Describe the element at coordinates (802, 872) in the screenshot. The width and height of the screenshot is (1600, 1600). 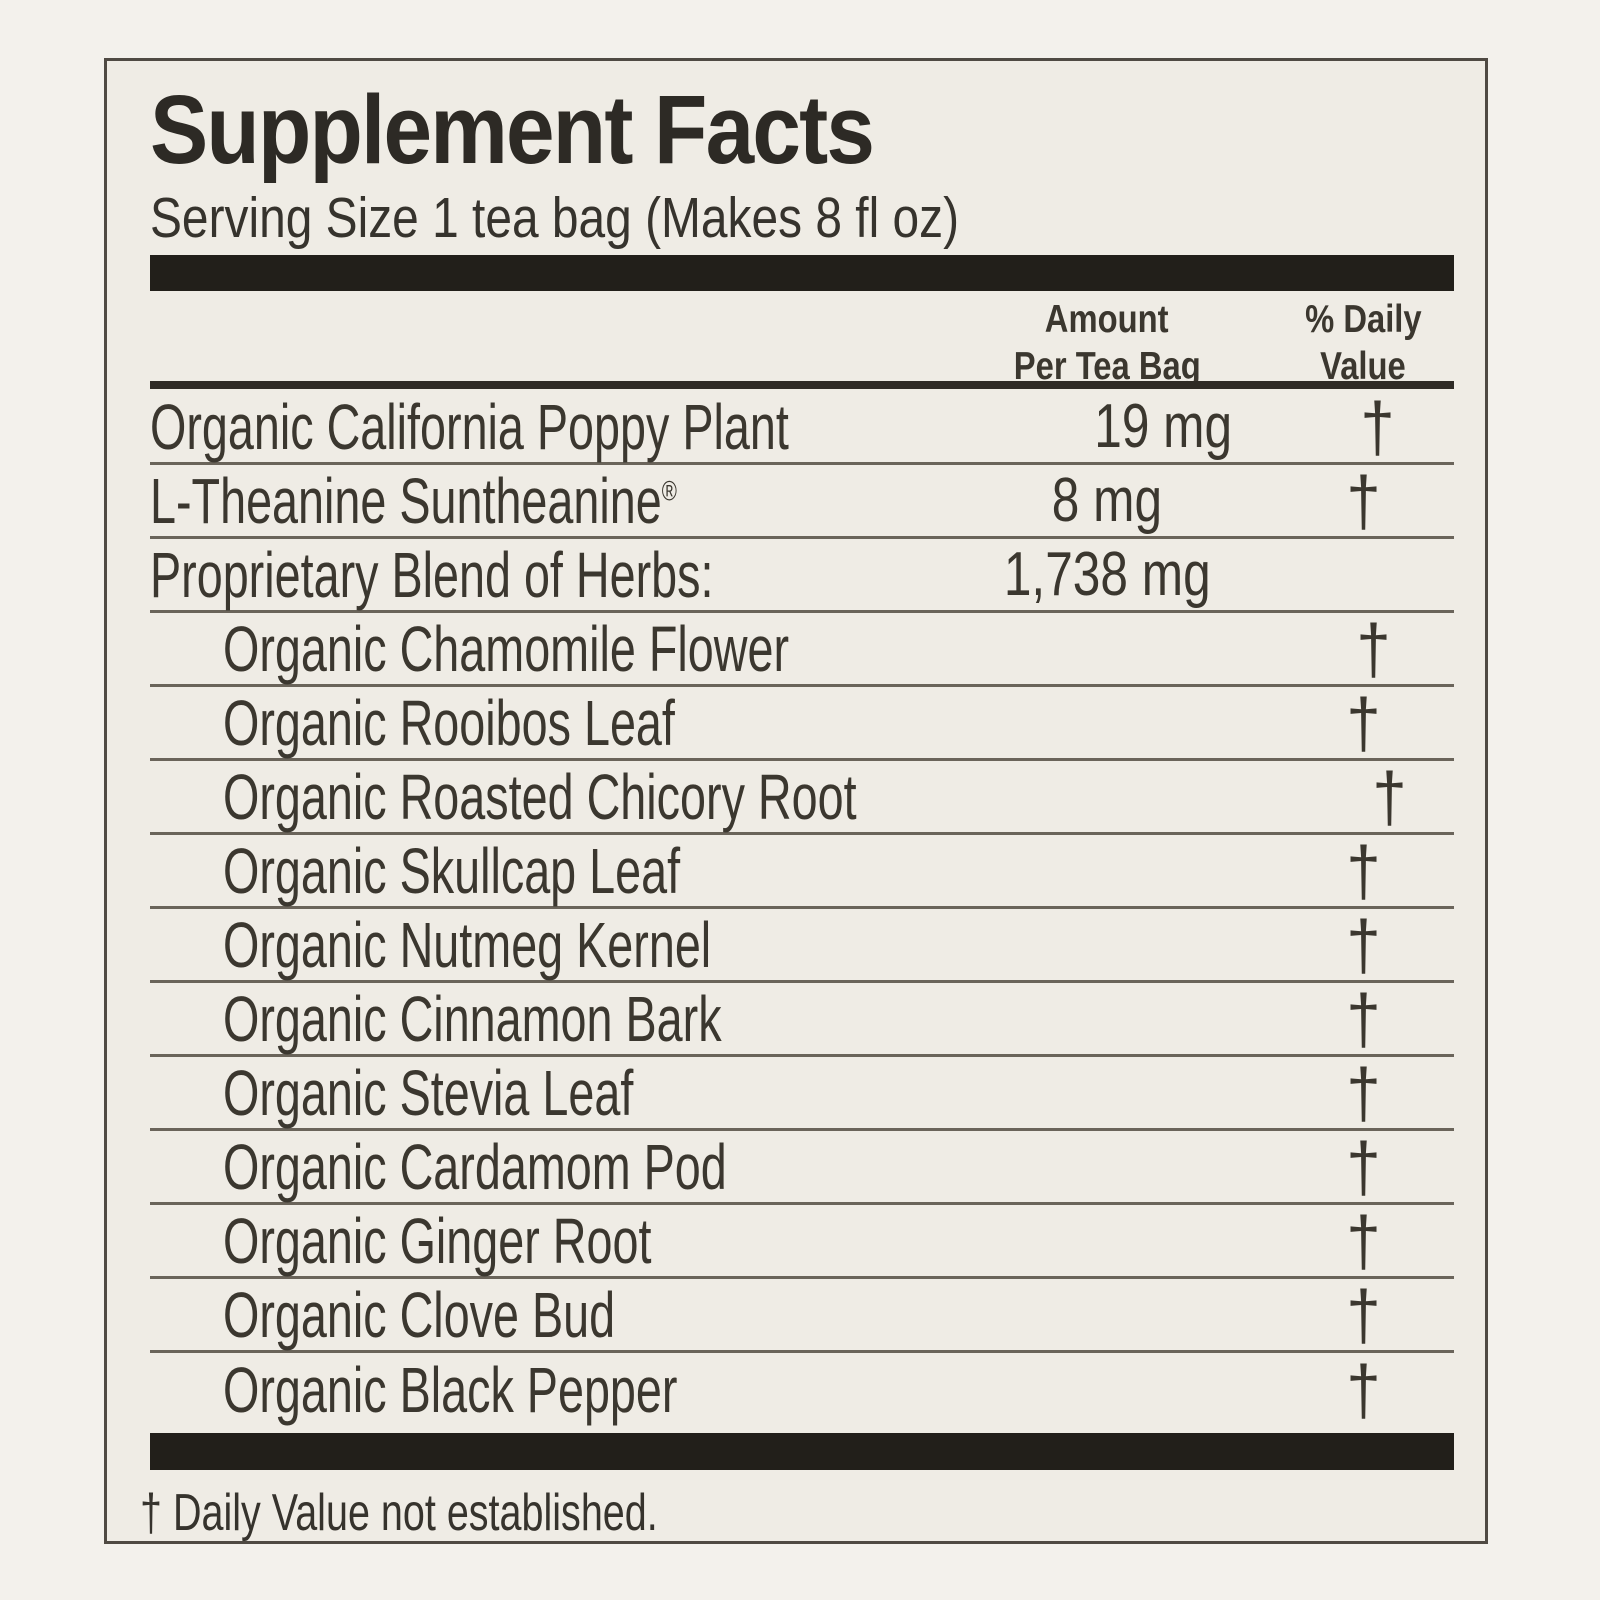
I see `table-row: Organic Skullcap Leaf †` at that location.